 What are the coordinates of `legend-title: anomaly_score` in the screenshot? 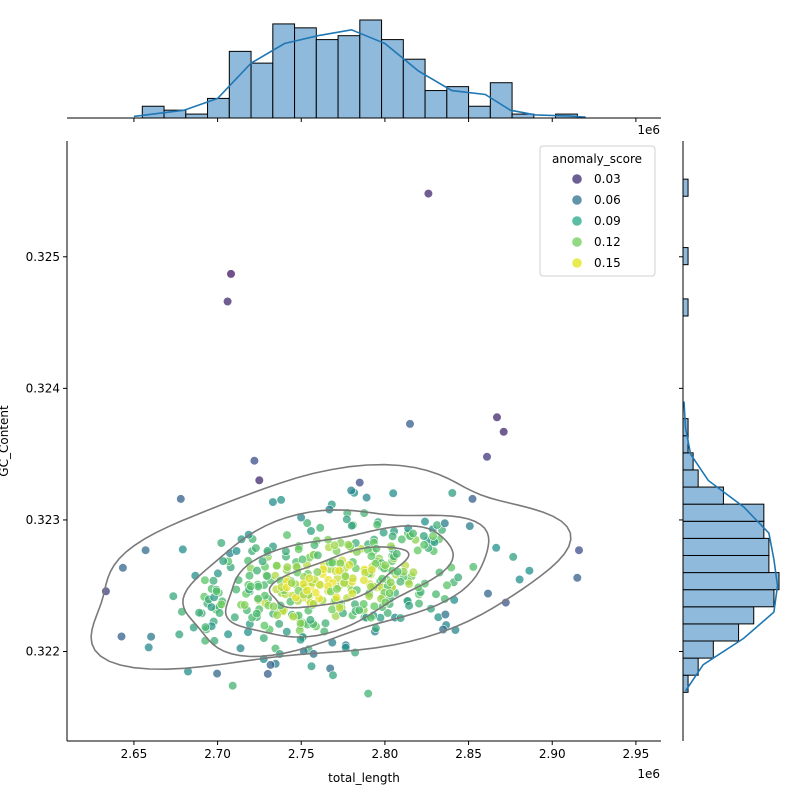 It's located at (597, 159).